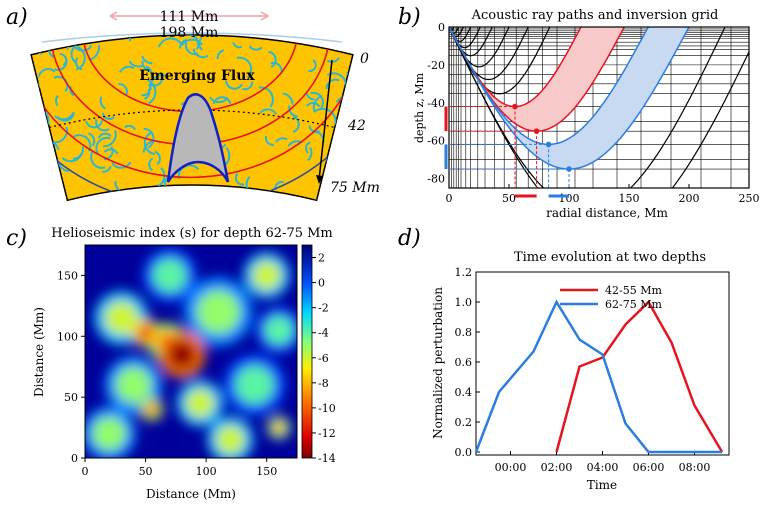 This screenshot has height=509, width=763. What do you see at coordinates (639, 376) in the screenshot?
I see `series-line-42-55 Mm` at bounding box center [639, 376].